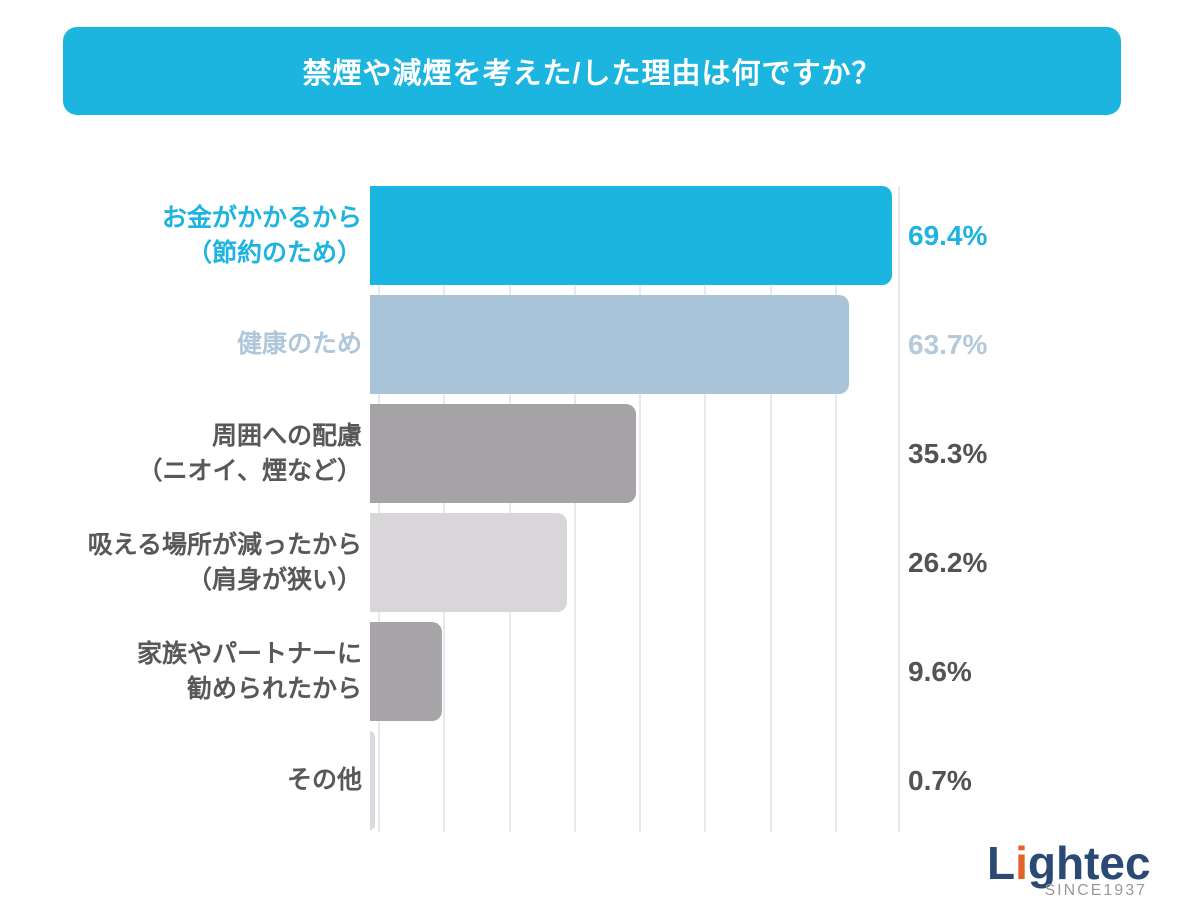  I want to click on bar-row-consideration: 周囲への配慮 （ニオイ、煙など） 35.3%, so click(592, 453).